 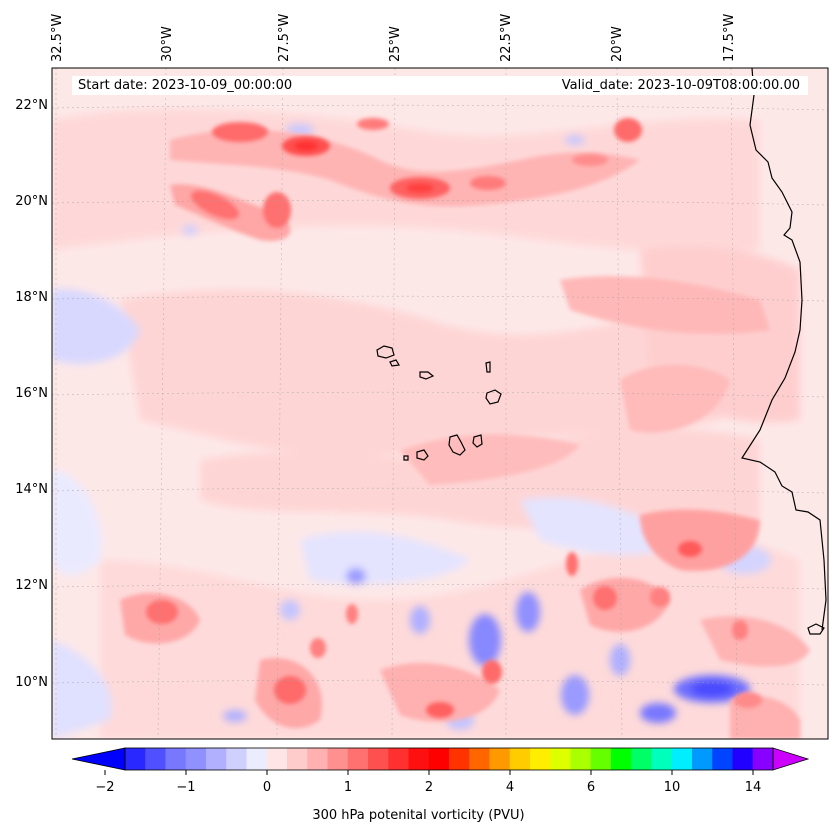 I want to click on start-date-label: Start date: 2023-10-09_00:00:00, so click(x=185, y=85).